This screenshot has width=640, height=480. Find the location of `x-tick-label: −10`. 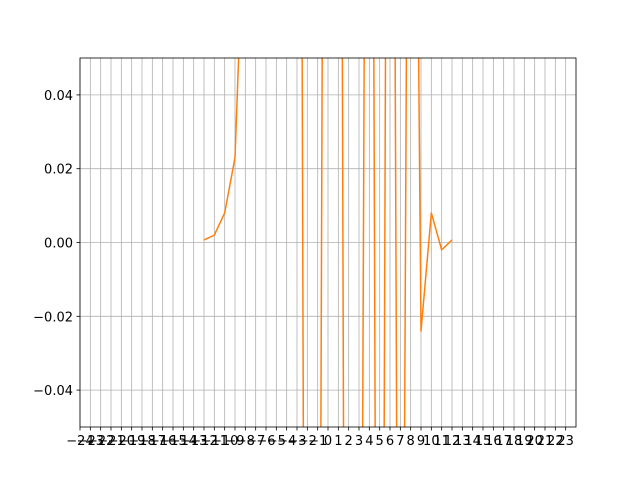

x-tick-label: −10 is located at coordinates (224, 441).